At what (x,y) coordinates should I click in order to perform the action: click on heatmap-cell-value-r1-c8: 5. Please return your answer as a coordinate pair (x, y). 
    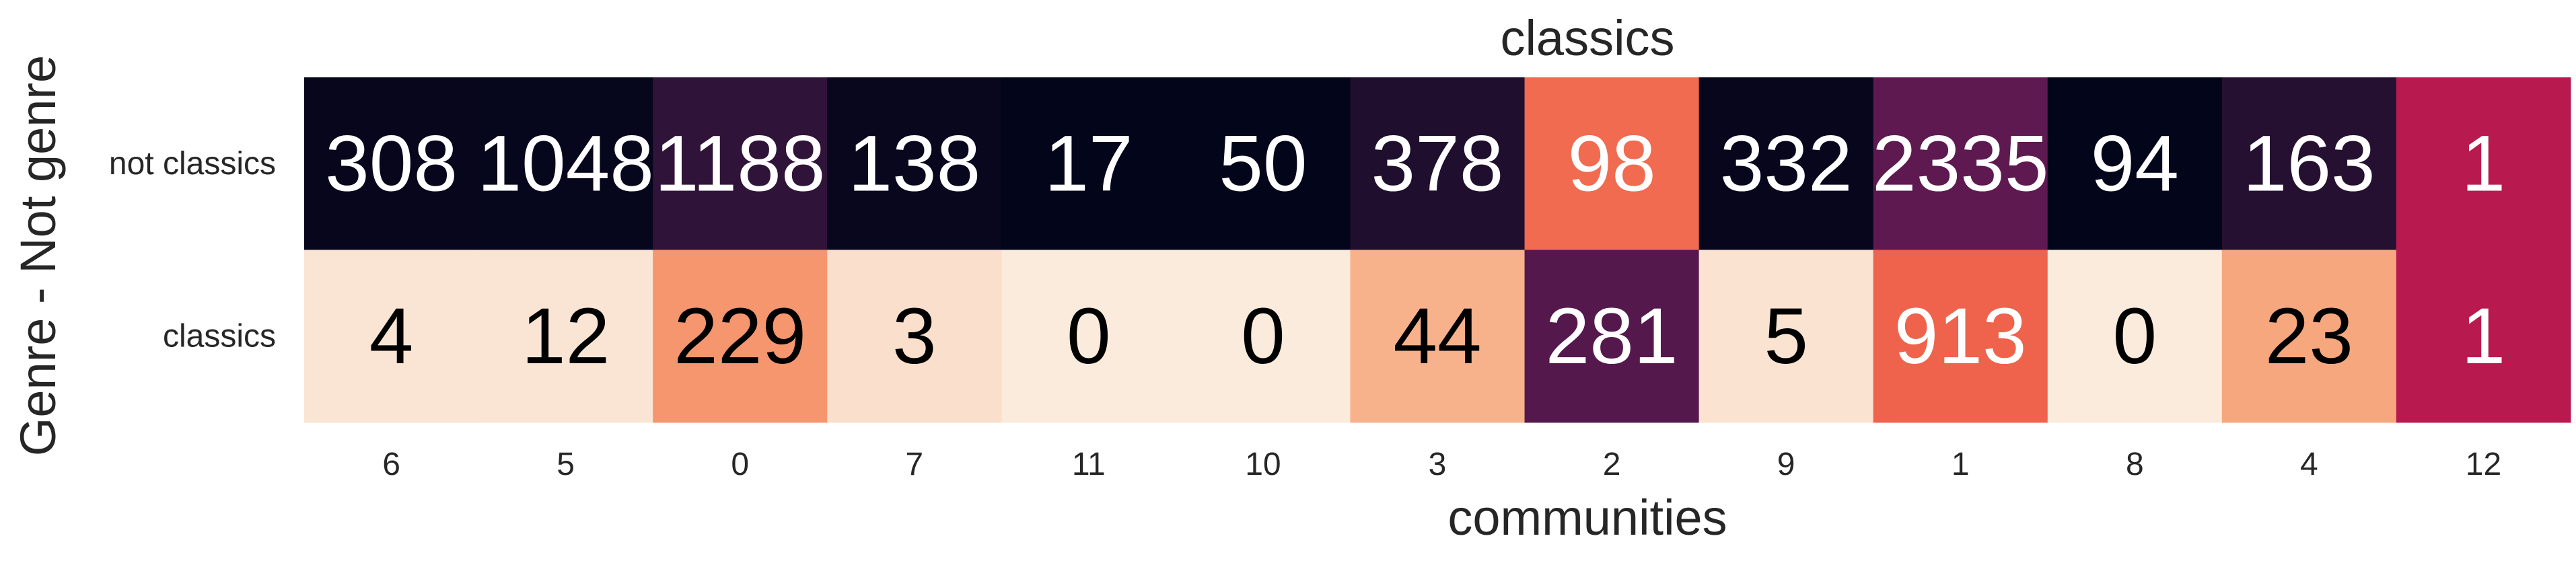
    Looking at the image, I should click on (1786, 337).